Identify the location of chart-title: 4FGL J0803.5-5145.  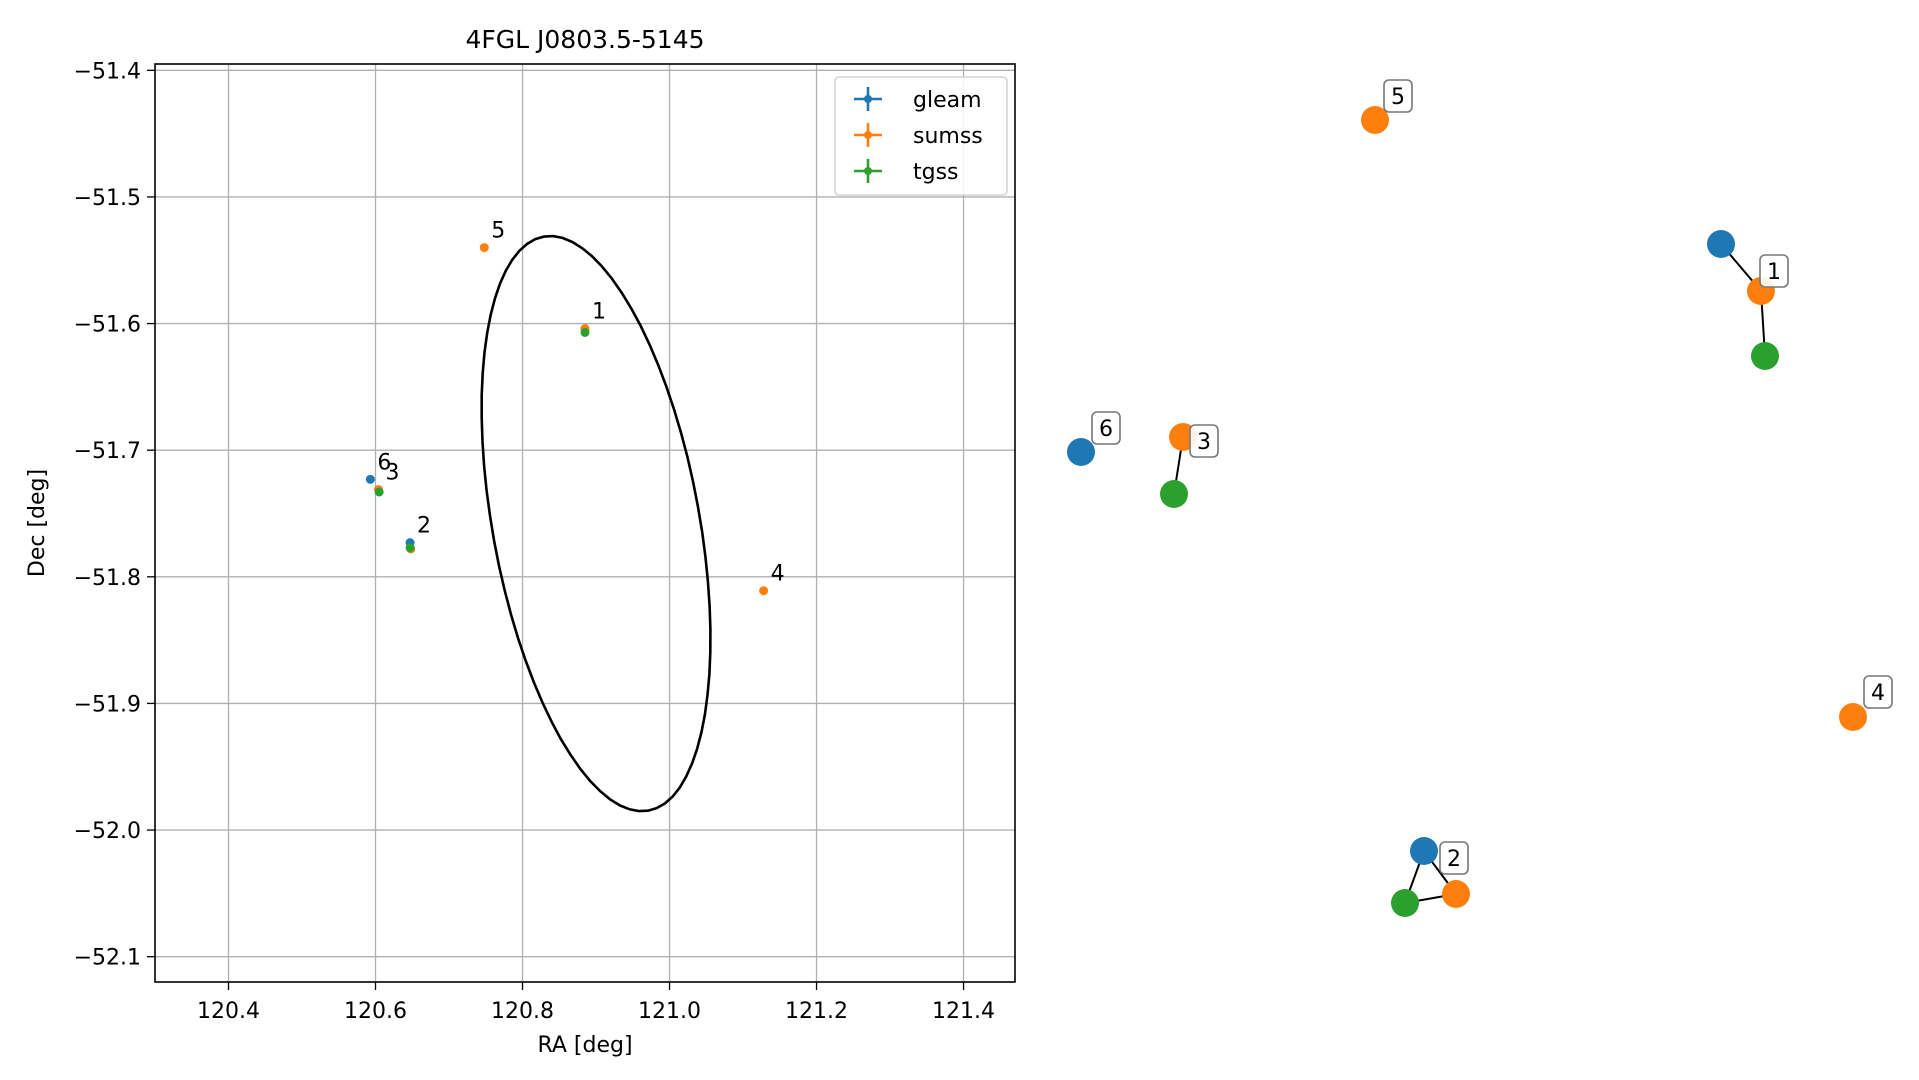
(584, 39).